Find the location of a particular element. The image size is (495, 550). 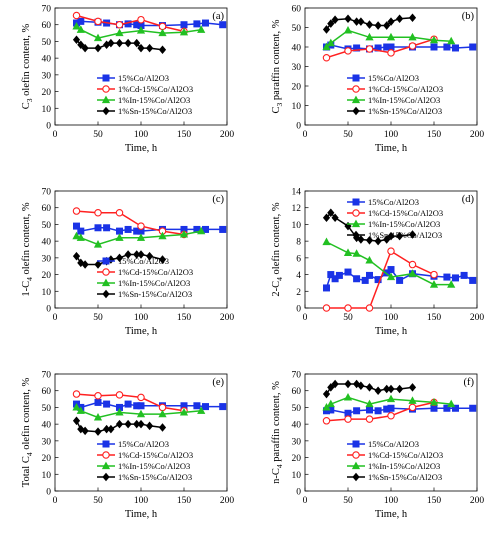

y-tick-label: 70 is located at coordinates (47, 376).